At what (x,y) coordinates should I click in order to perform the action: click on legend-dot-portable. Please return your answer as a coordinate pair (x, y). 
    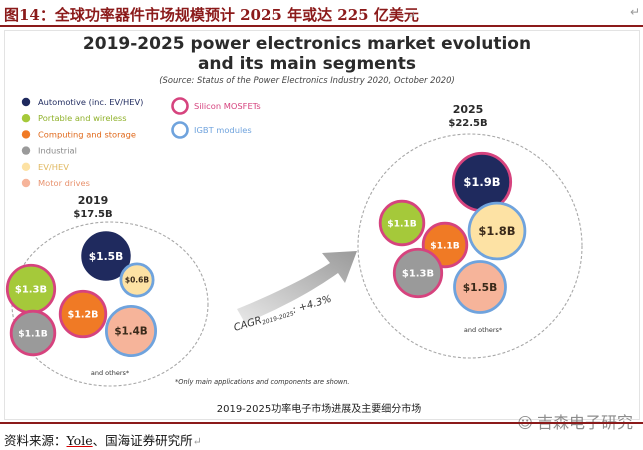
    Looking at the image, I should click on (26, 118).